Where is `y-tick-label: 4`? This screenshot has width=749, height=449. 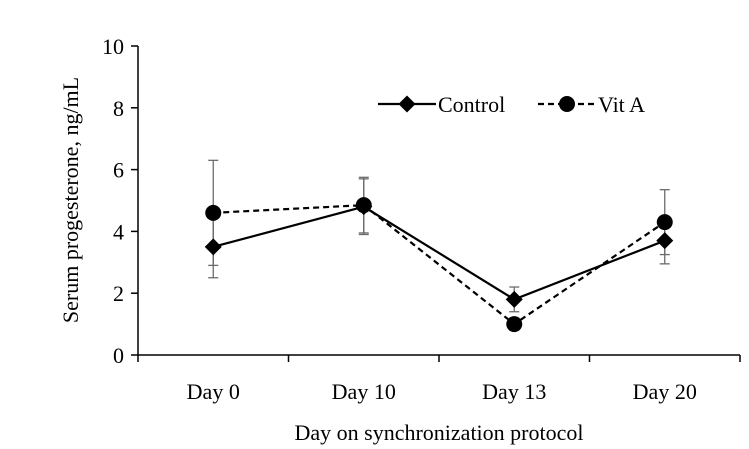 y-tick-label: 4 is located at coordinates (118, 231).